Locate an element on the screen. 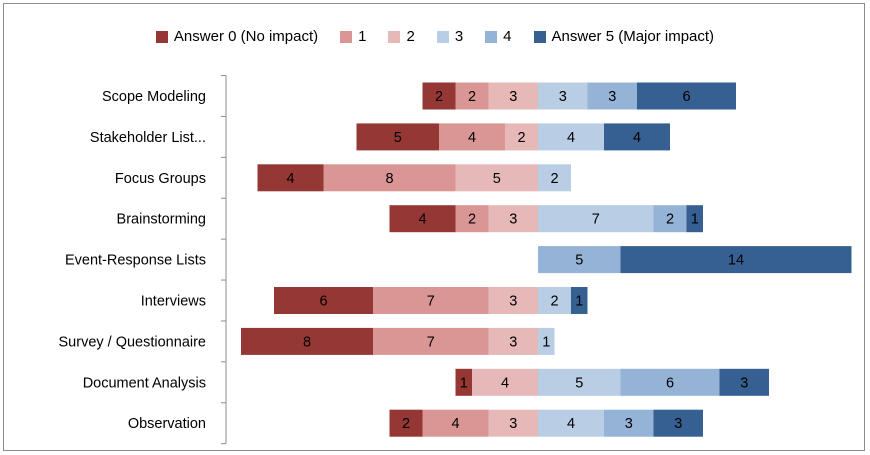  category-label: Interviews is located at coordinates (173, 302).